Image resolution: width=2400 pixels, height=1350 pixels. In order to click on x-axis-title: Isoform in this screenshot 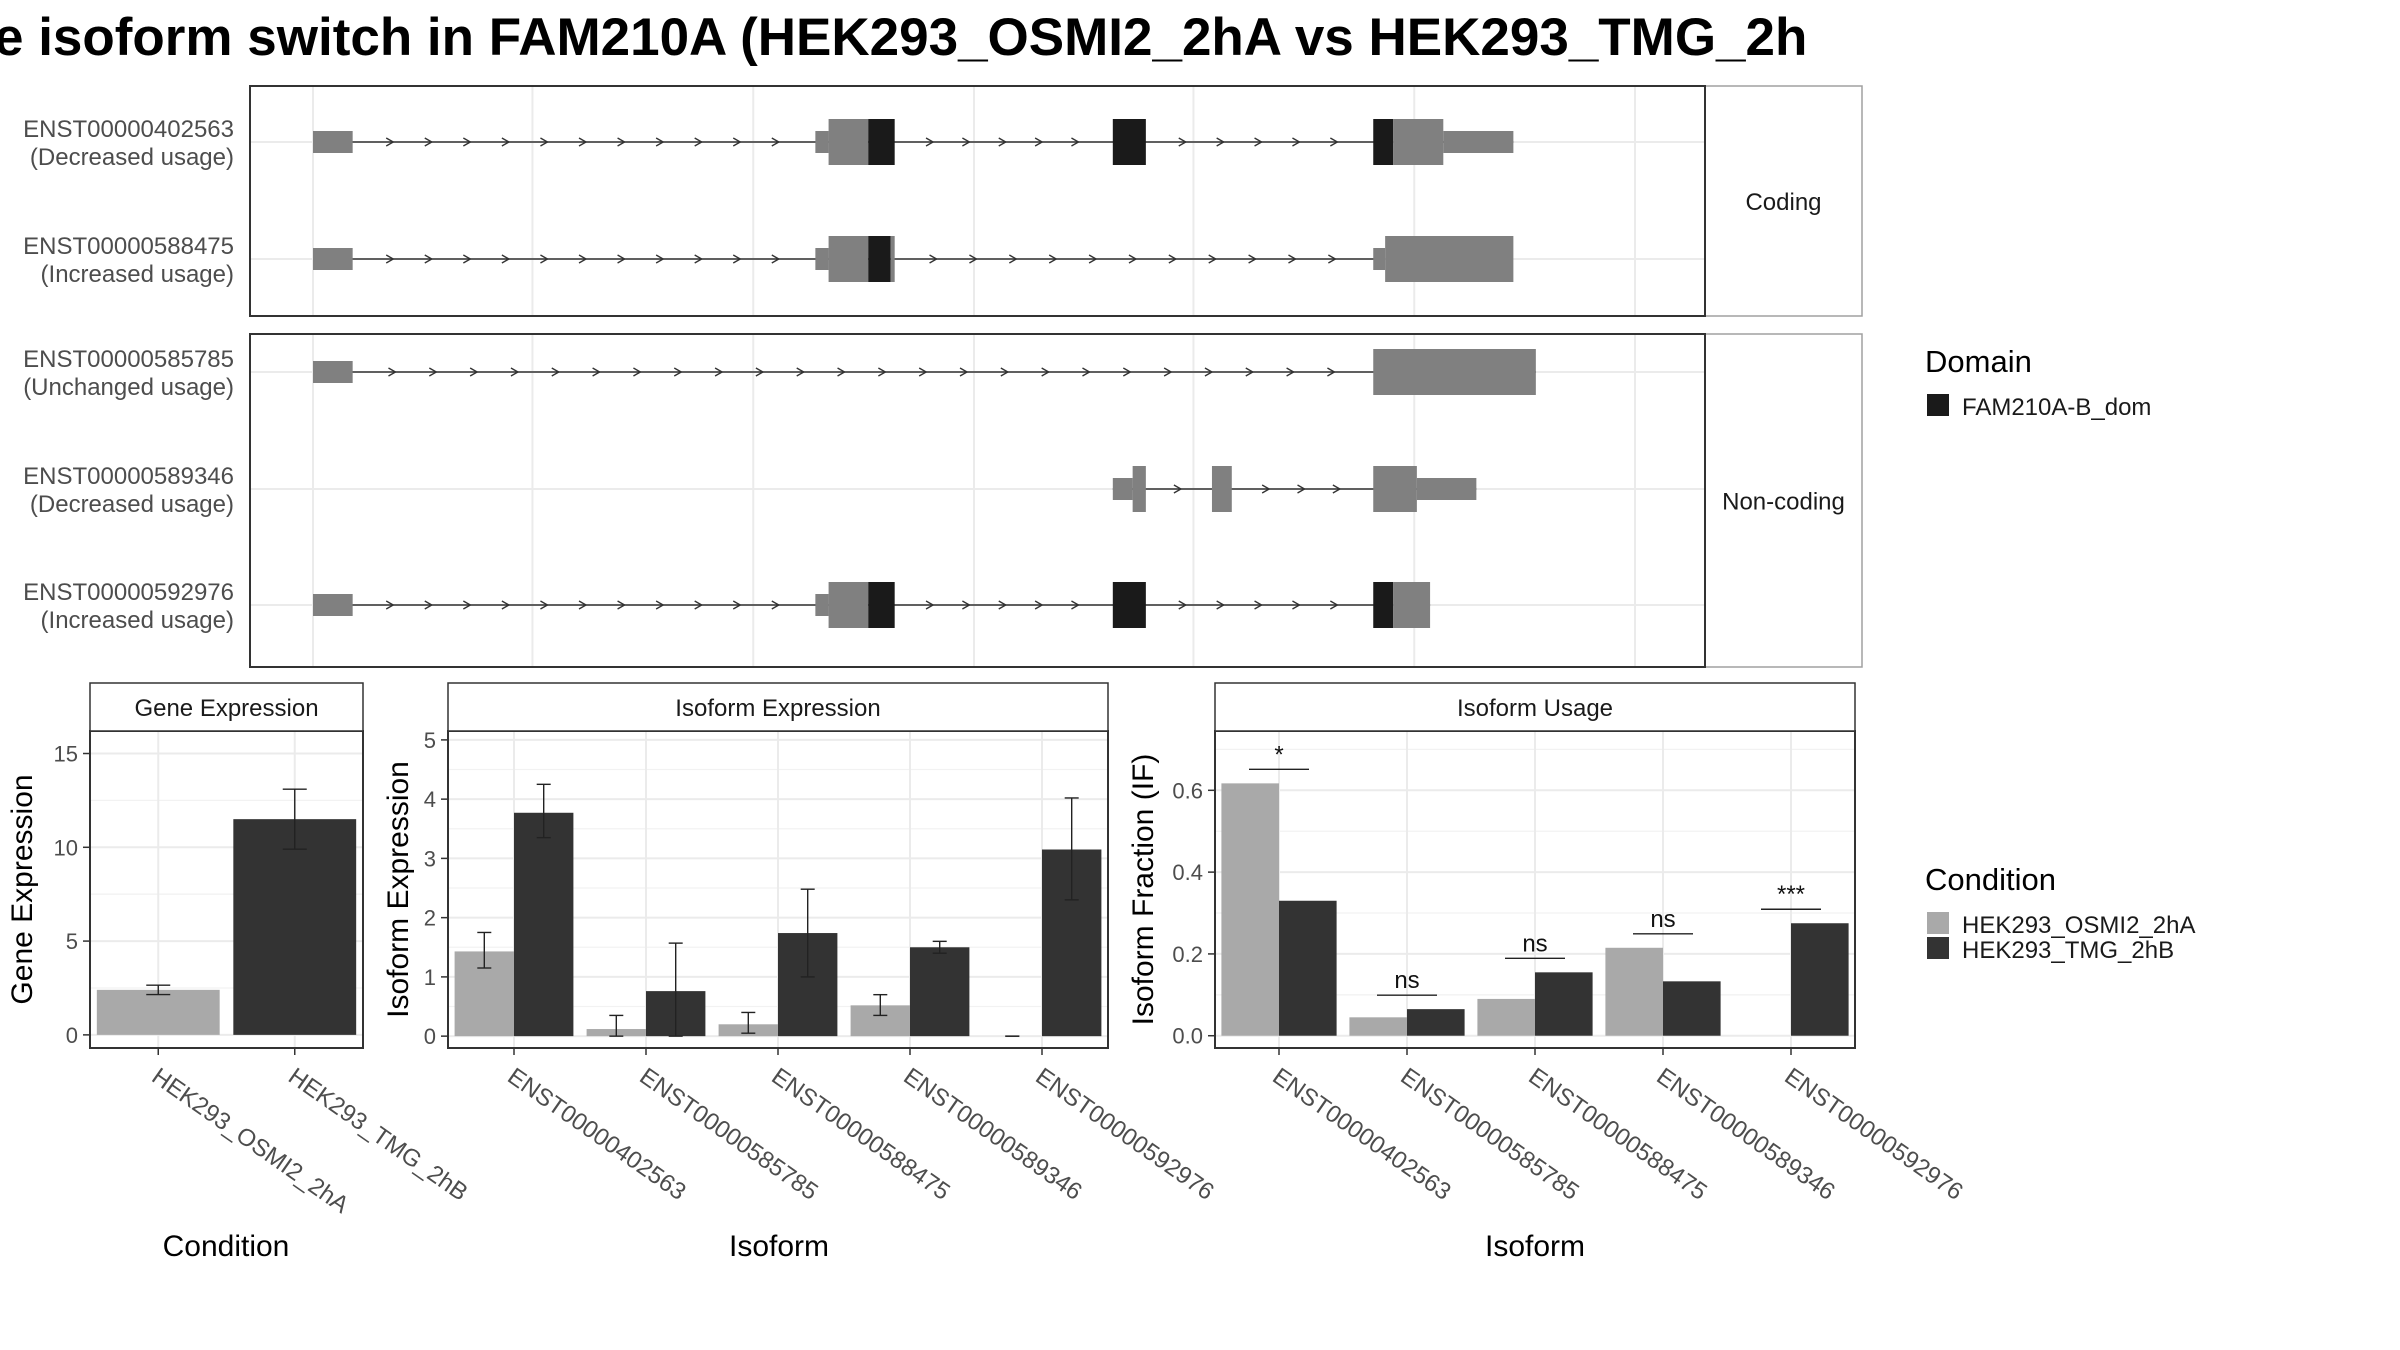, I will do `click(779, 1246)`.